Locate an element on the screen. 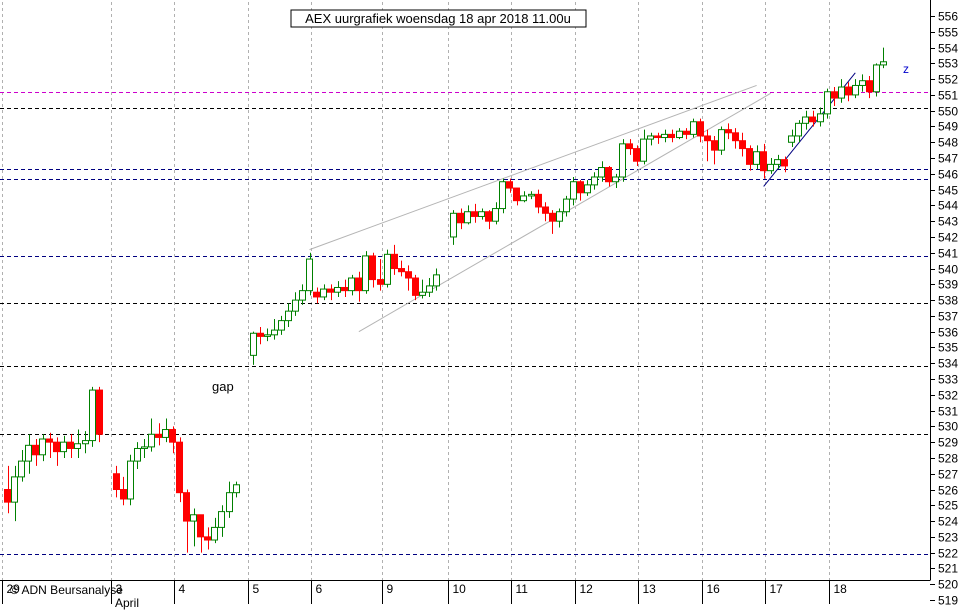  x-tick-label: 4 is located at coordinates (182, 589).